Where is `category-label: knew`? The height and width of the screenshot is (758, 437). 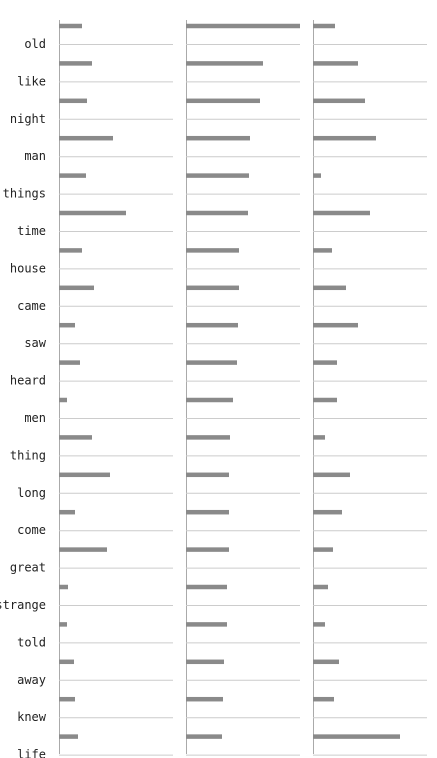 category-label: knew is located at coordinates (32, 717).